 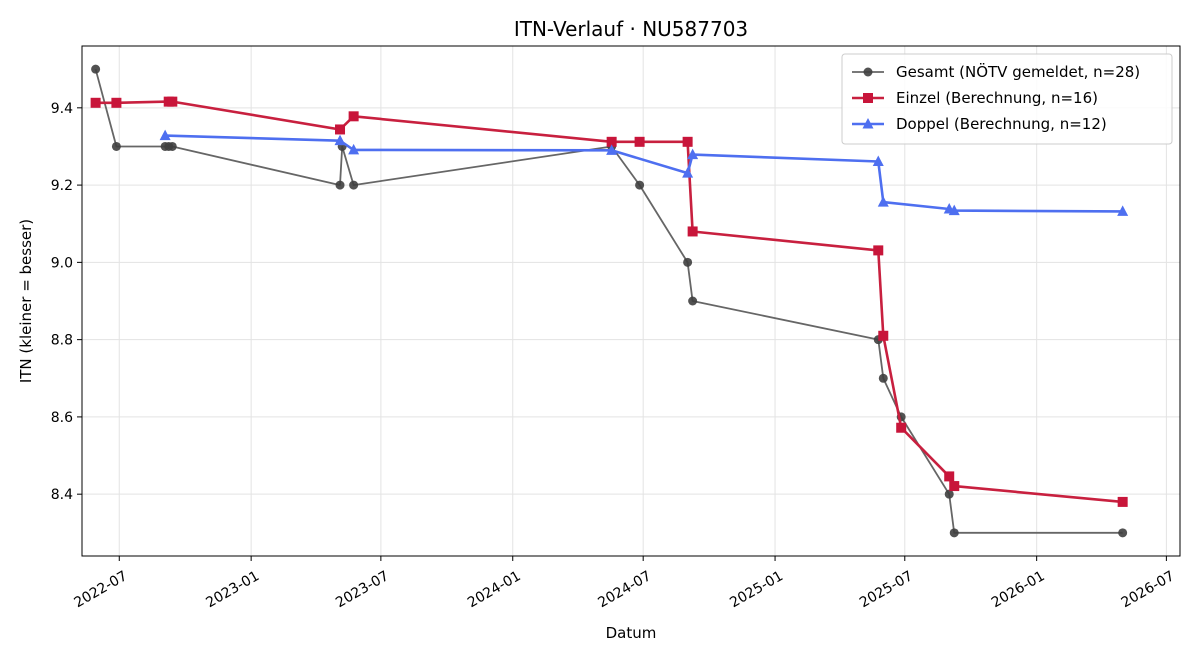 What do you see at coordinates (631, 633) in the screenshot?
I see `x-axis-label: Datum` at bounding box center [631, 633].